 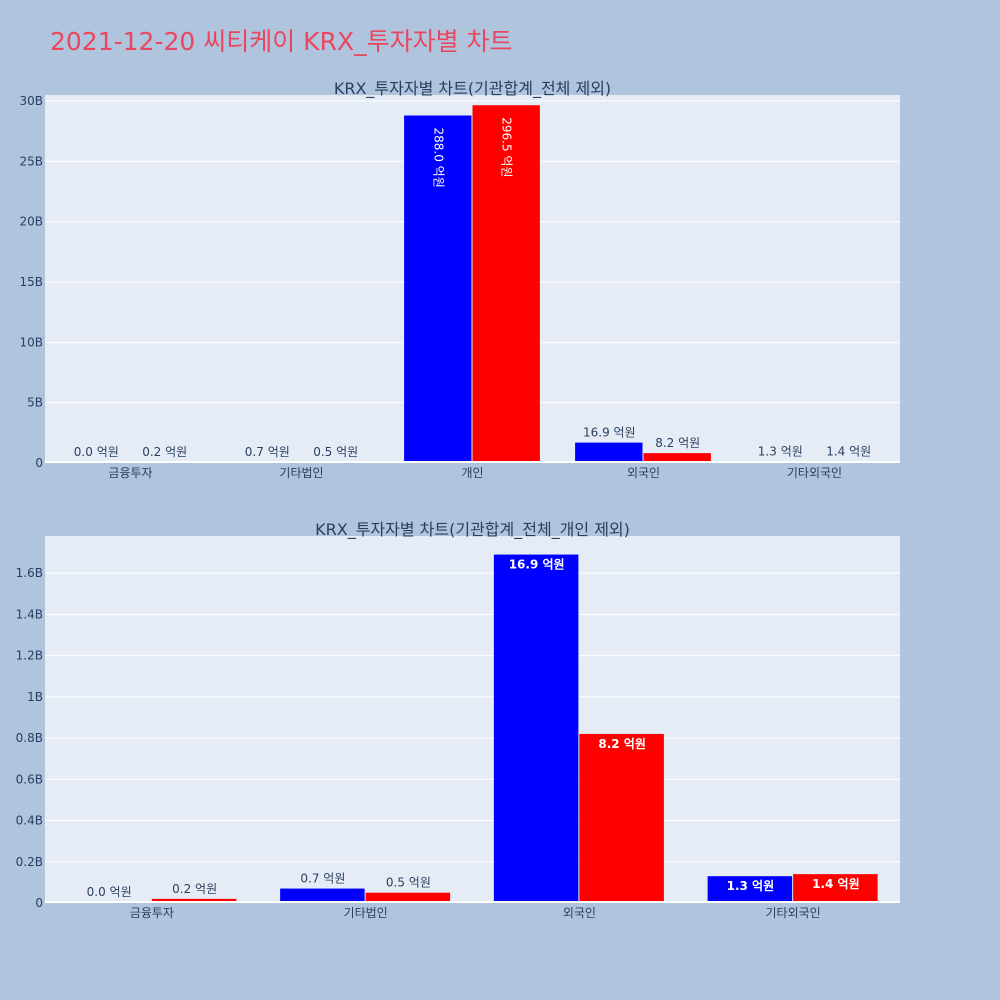 What do you see at coordinates (31, 161) in the screenshot?
I see `y-tick-label: 25B` at bounding box center [31, 161].